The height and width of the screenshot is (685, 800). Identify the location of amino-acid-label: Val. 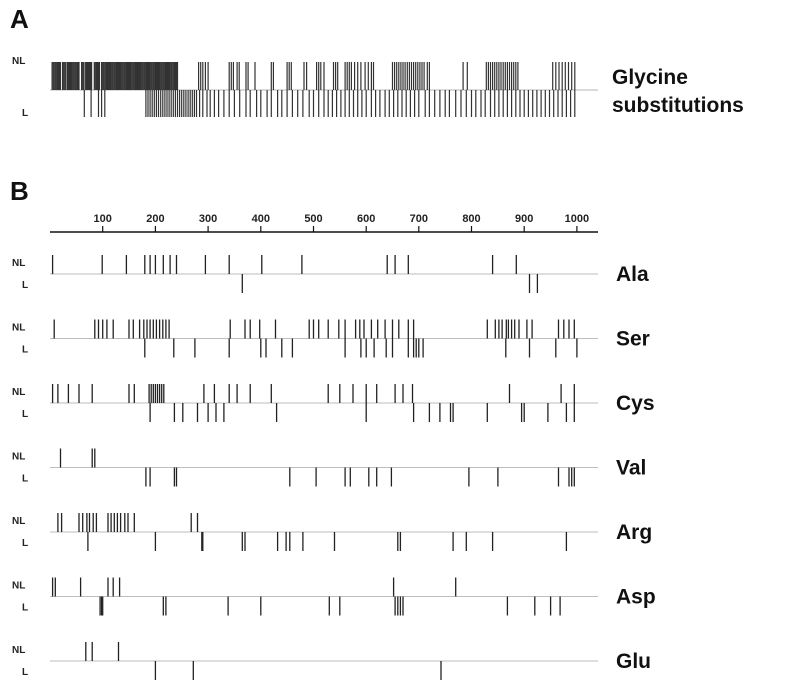
(631, 468).